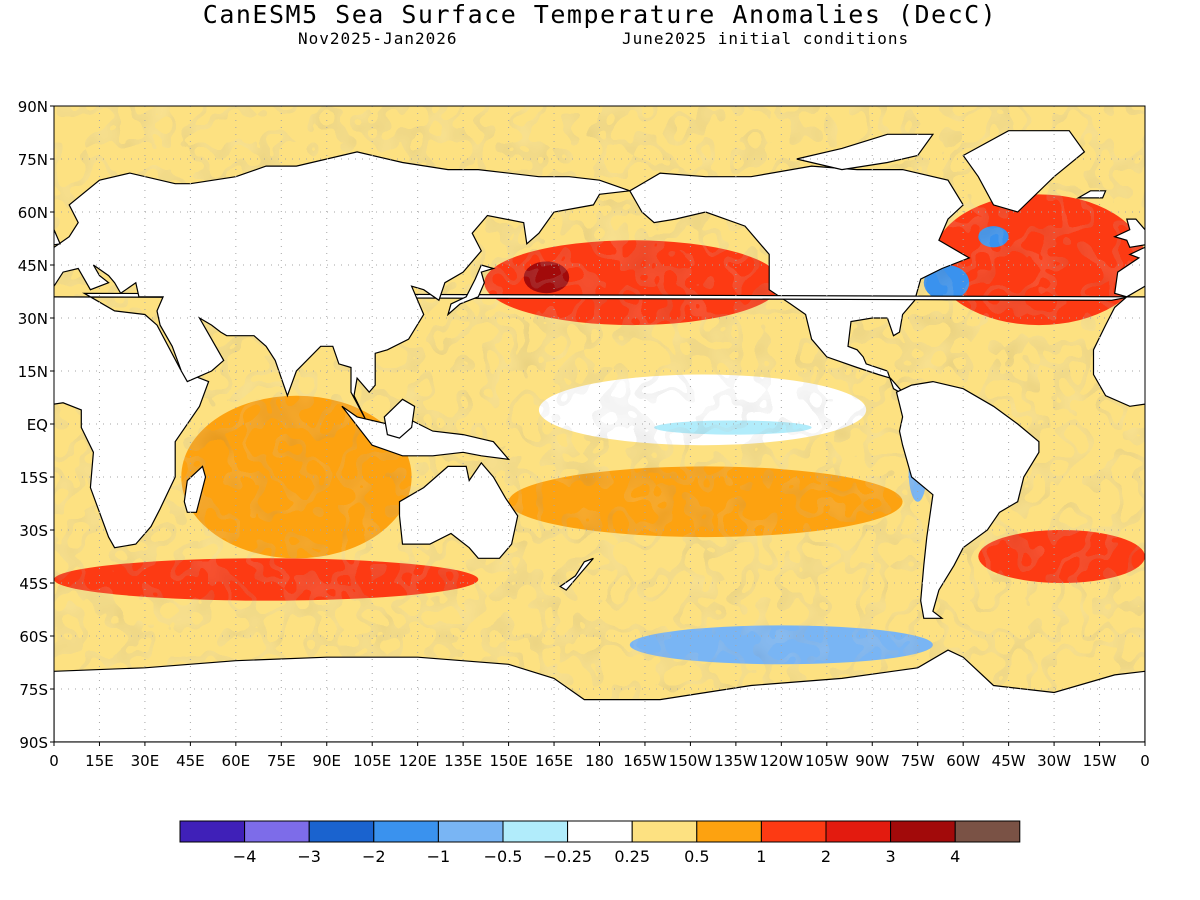 The width and height of the screenshot is (1200, 900). What do you see at coordinates (918, 761) in the screenshot?
I see `lon-tick-label: 75W` at bounding box center [918, 761].